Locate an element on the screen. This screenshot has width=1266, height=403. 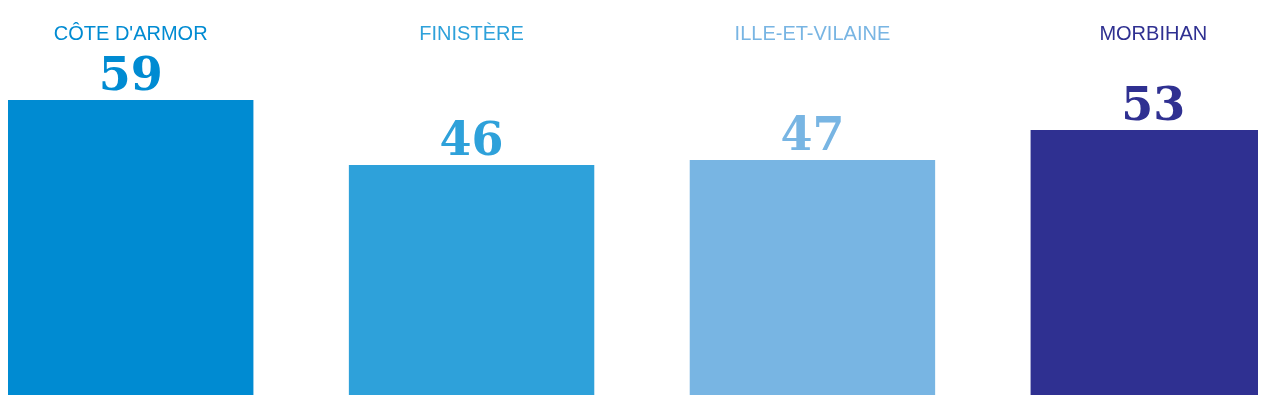
x-tick-label: MORBIHAN is located at coordinates (1153, 33).